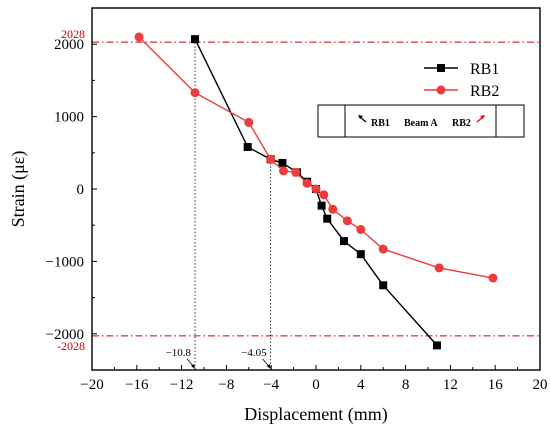 The width and height of the screenshot is (550, 437). I want to click on inset-right-arrowhead, so click(482, 117).